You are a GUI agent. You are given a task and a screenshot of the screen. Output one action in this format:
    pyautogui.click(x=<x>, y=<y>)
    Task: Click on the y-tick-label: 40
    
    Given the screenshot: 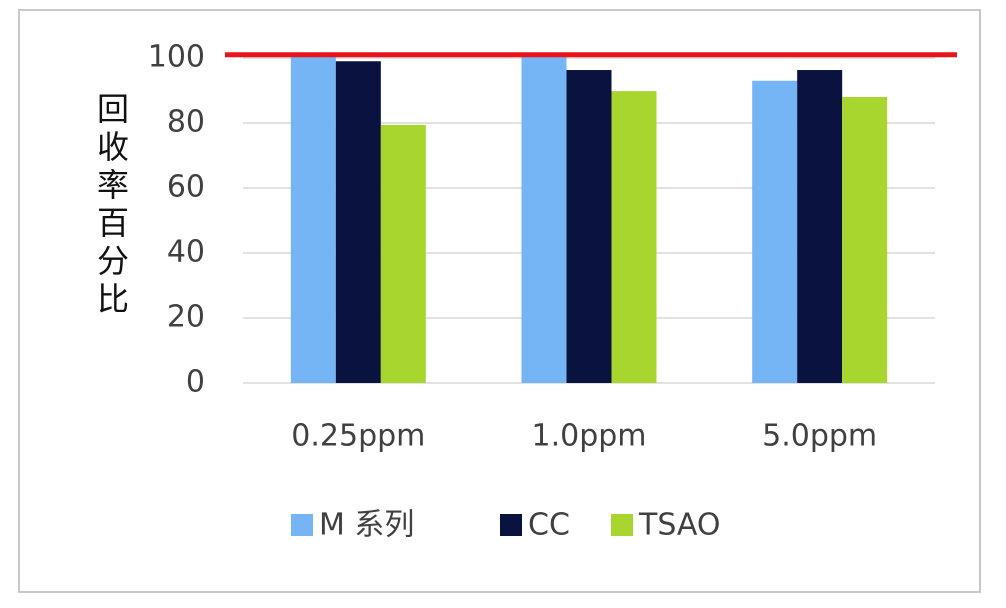 What is the action you would take?
    pyautogui.click(x=186, y=252)
    